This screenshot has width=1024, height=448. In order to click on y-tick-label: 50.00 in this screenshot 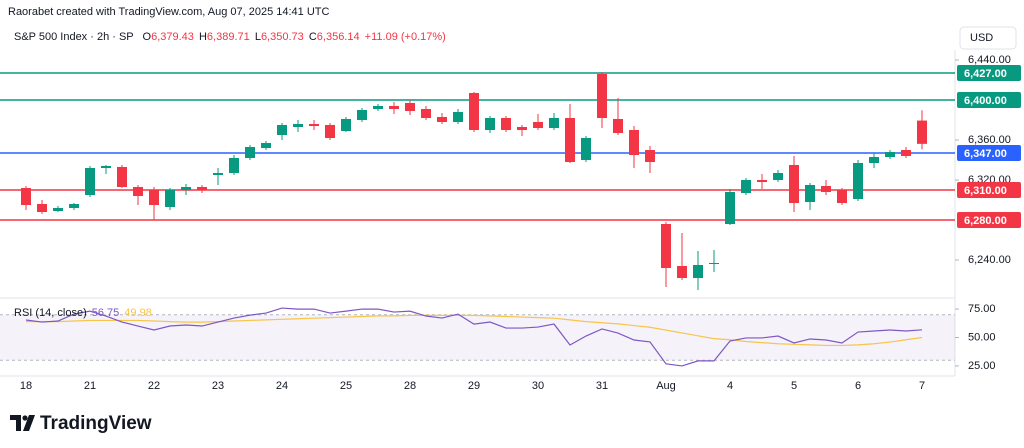, I will do `click(982, 337)`.